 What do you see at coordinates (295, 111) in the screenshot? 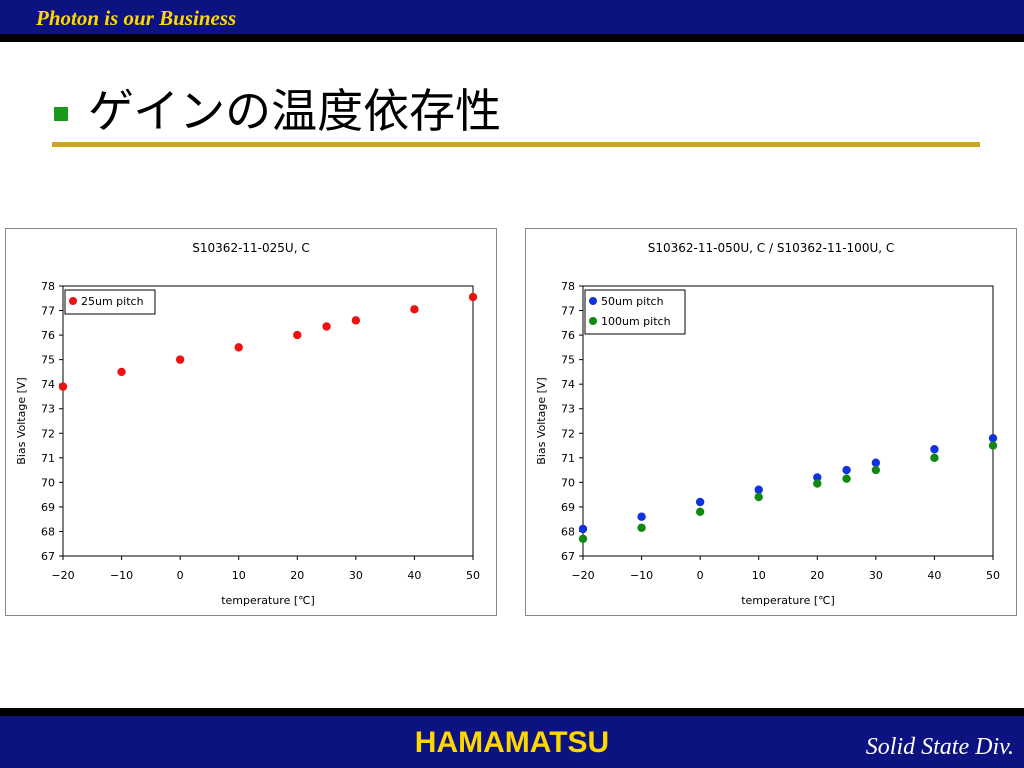
I see `slide-title: ゲインの温度依存性` at bounding box center [295, 111].